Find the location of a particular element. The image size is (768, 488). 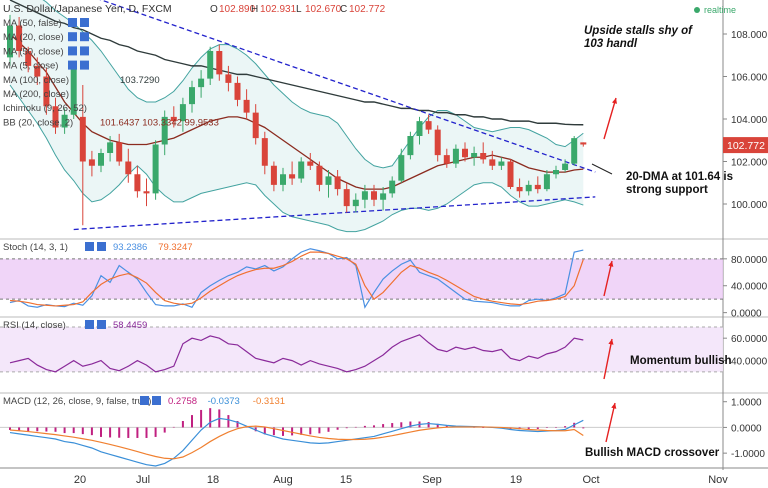

ohlc-value: 102.772 is located at coordinates (367, 9).